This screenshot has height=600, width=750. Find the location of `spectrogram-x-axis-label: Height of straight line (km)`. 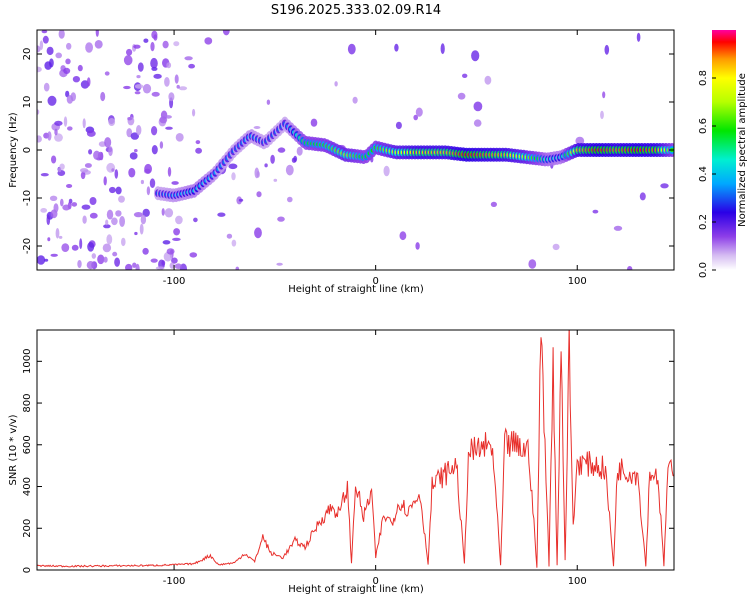

spectrogram-x-axis-label: Height of straight line (km) is located at coordinates (356, 289).